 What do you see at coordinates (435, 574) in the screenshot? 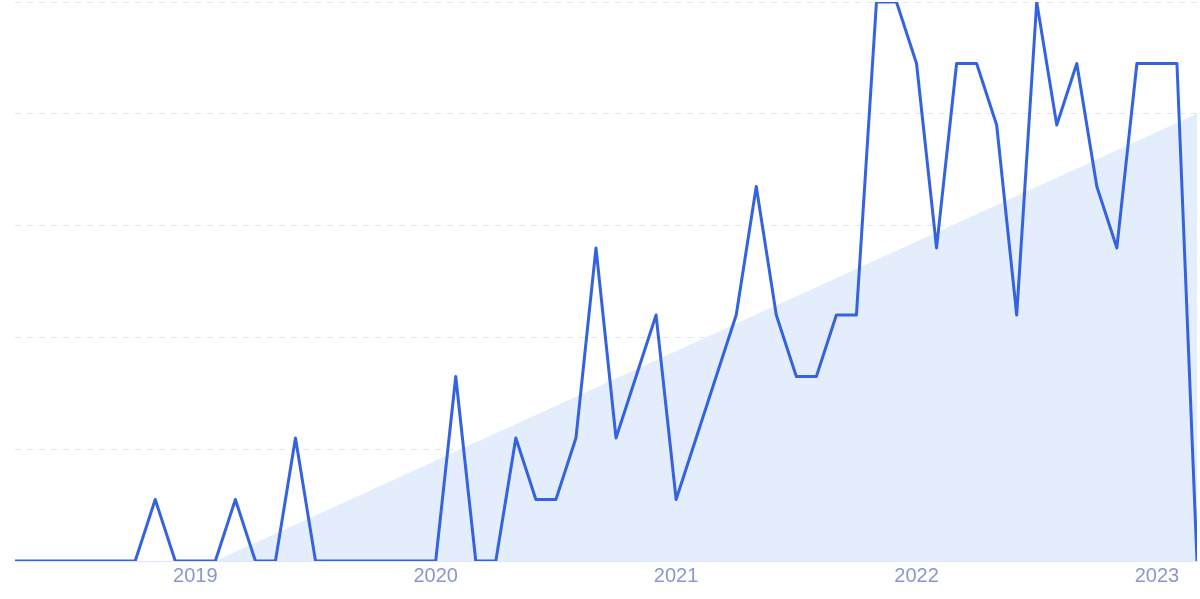
I see `x-tick-label: 2020` at bounding box center [435, 574].